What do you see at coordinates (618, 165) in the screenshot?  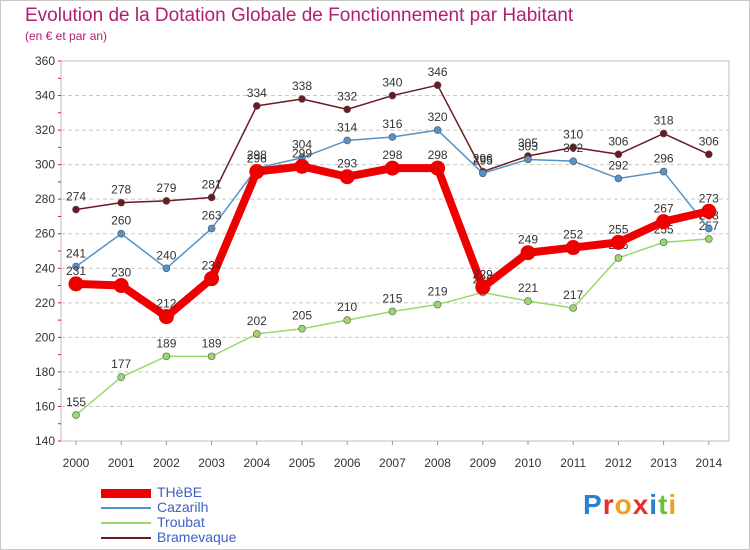 I see `data-label-cazarilh: 292` at bounding box center [618, 165].